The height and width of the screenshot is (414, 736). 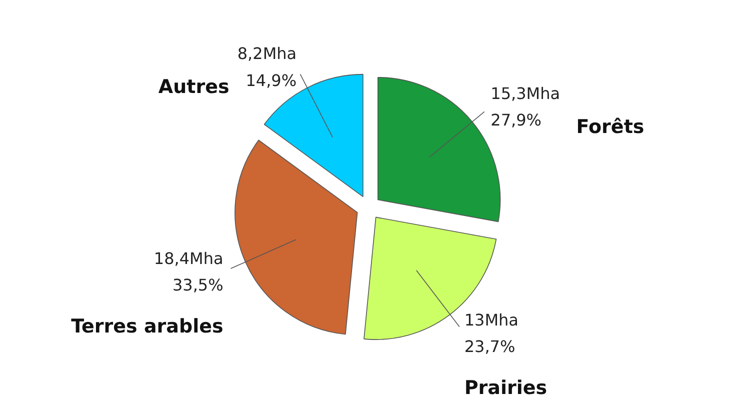 What do you see at coordinates (147, 326) in the screenshot?
I see `slice-label: Terres arables` at bounding box center [147, 326].